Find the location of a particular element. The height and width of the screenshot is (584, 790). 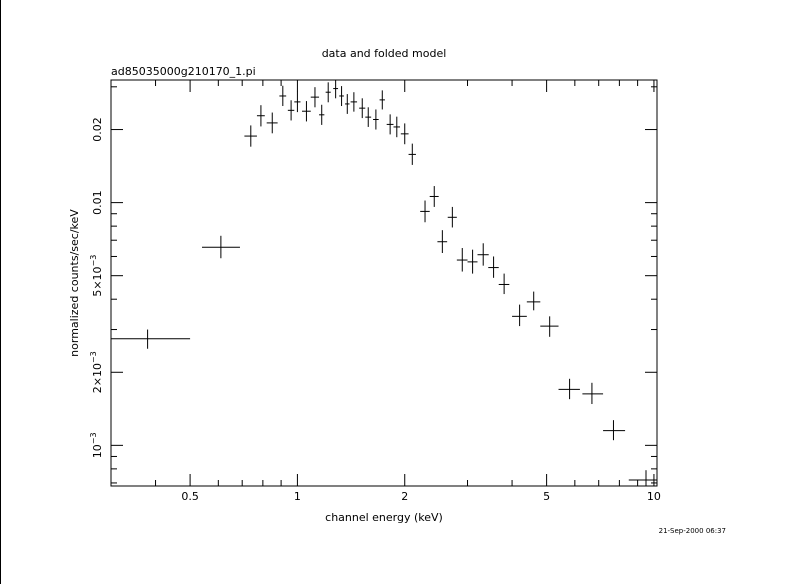

x-tick-label: 10 is located at coordinates (654, 496).